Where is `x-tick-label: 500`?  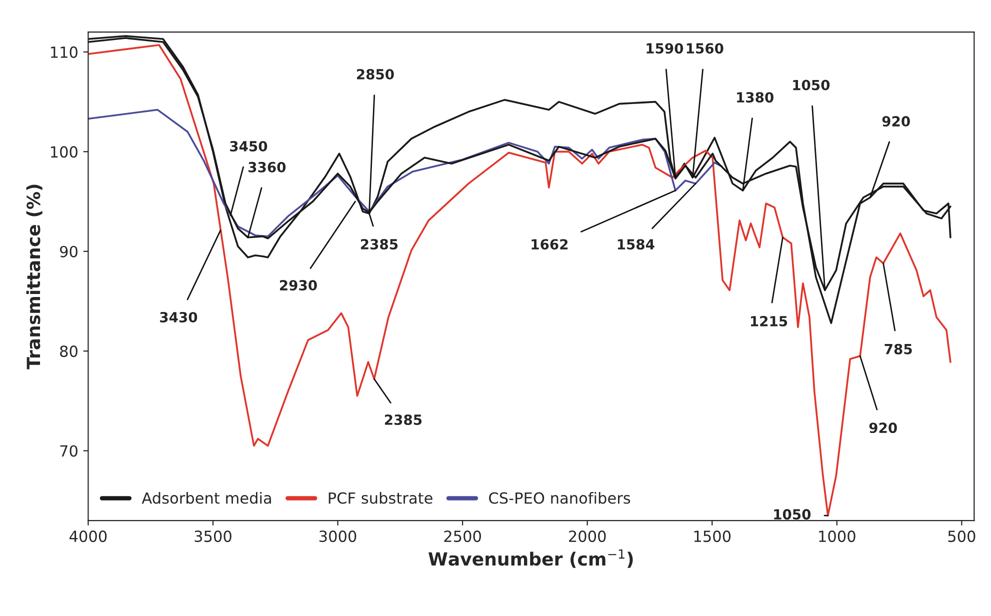 x-tick-label: 500 is located at coordinates (962, 536).